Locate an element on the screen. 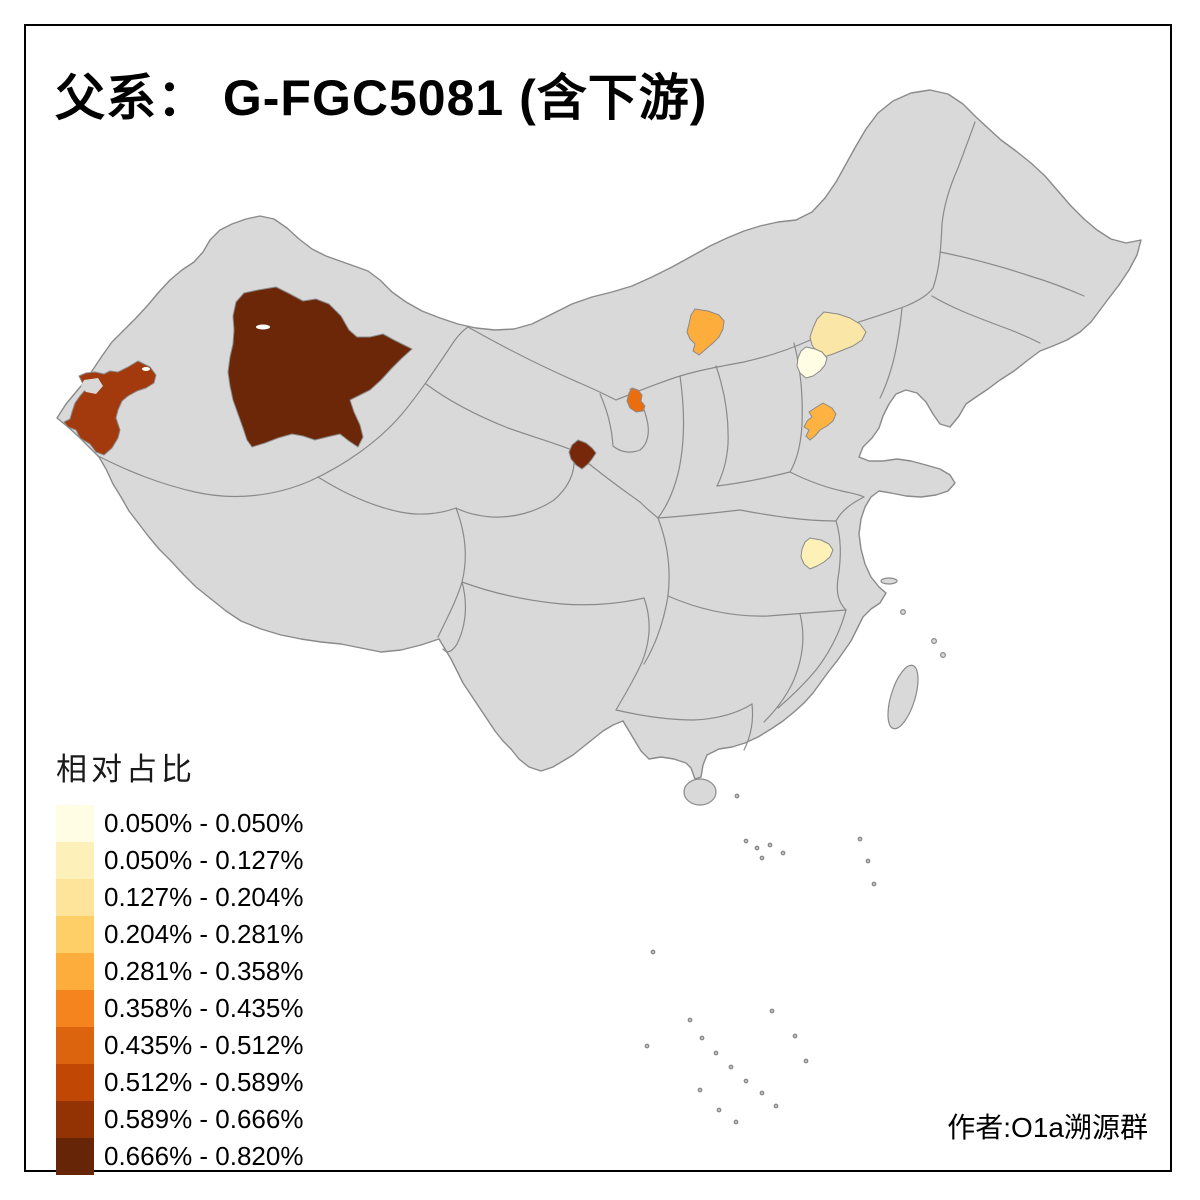 The width and height of the screenshot is (1200, 1200). legend-row: 0.281% - 0.358% is located at coordinates (179, 971).